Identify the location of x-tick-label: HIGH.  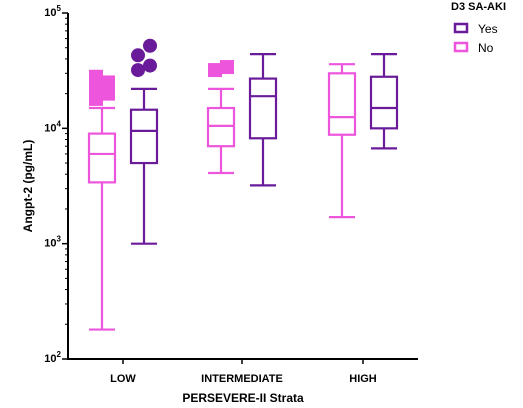
(363, 379).